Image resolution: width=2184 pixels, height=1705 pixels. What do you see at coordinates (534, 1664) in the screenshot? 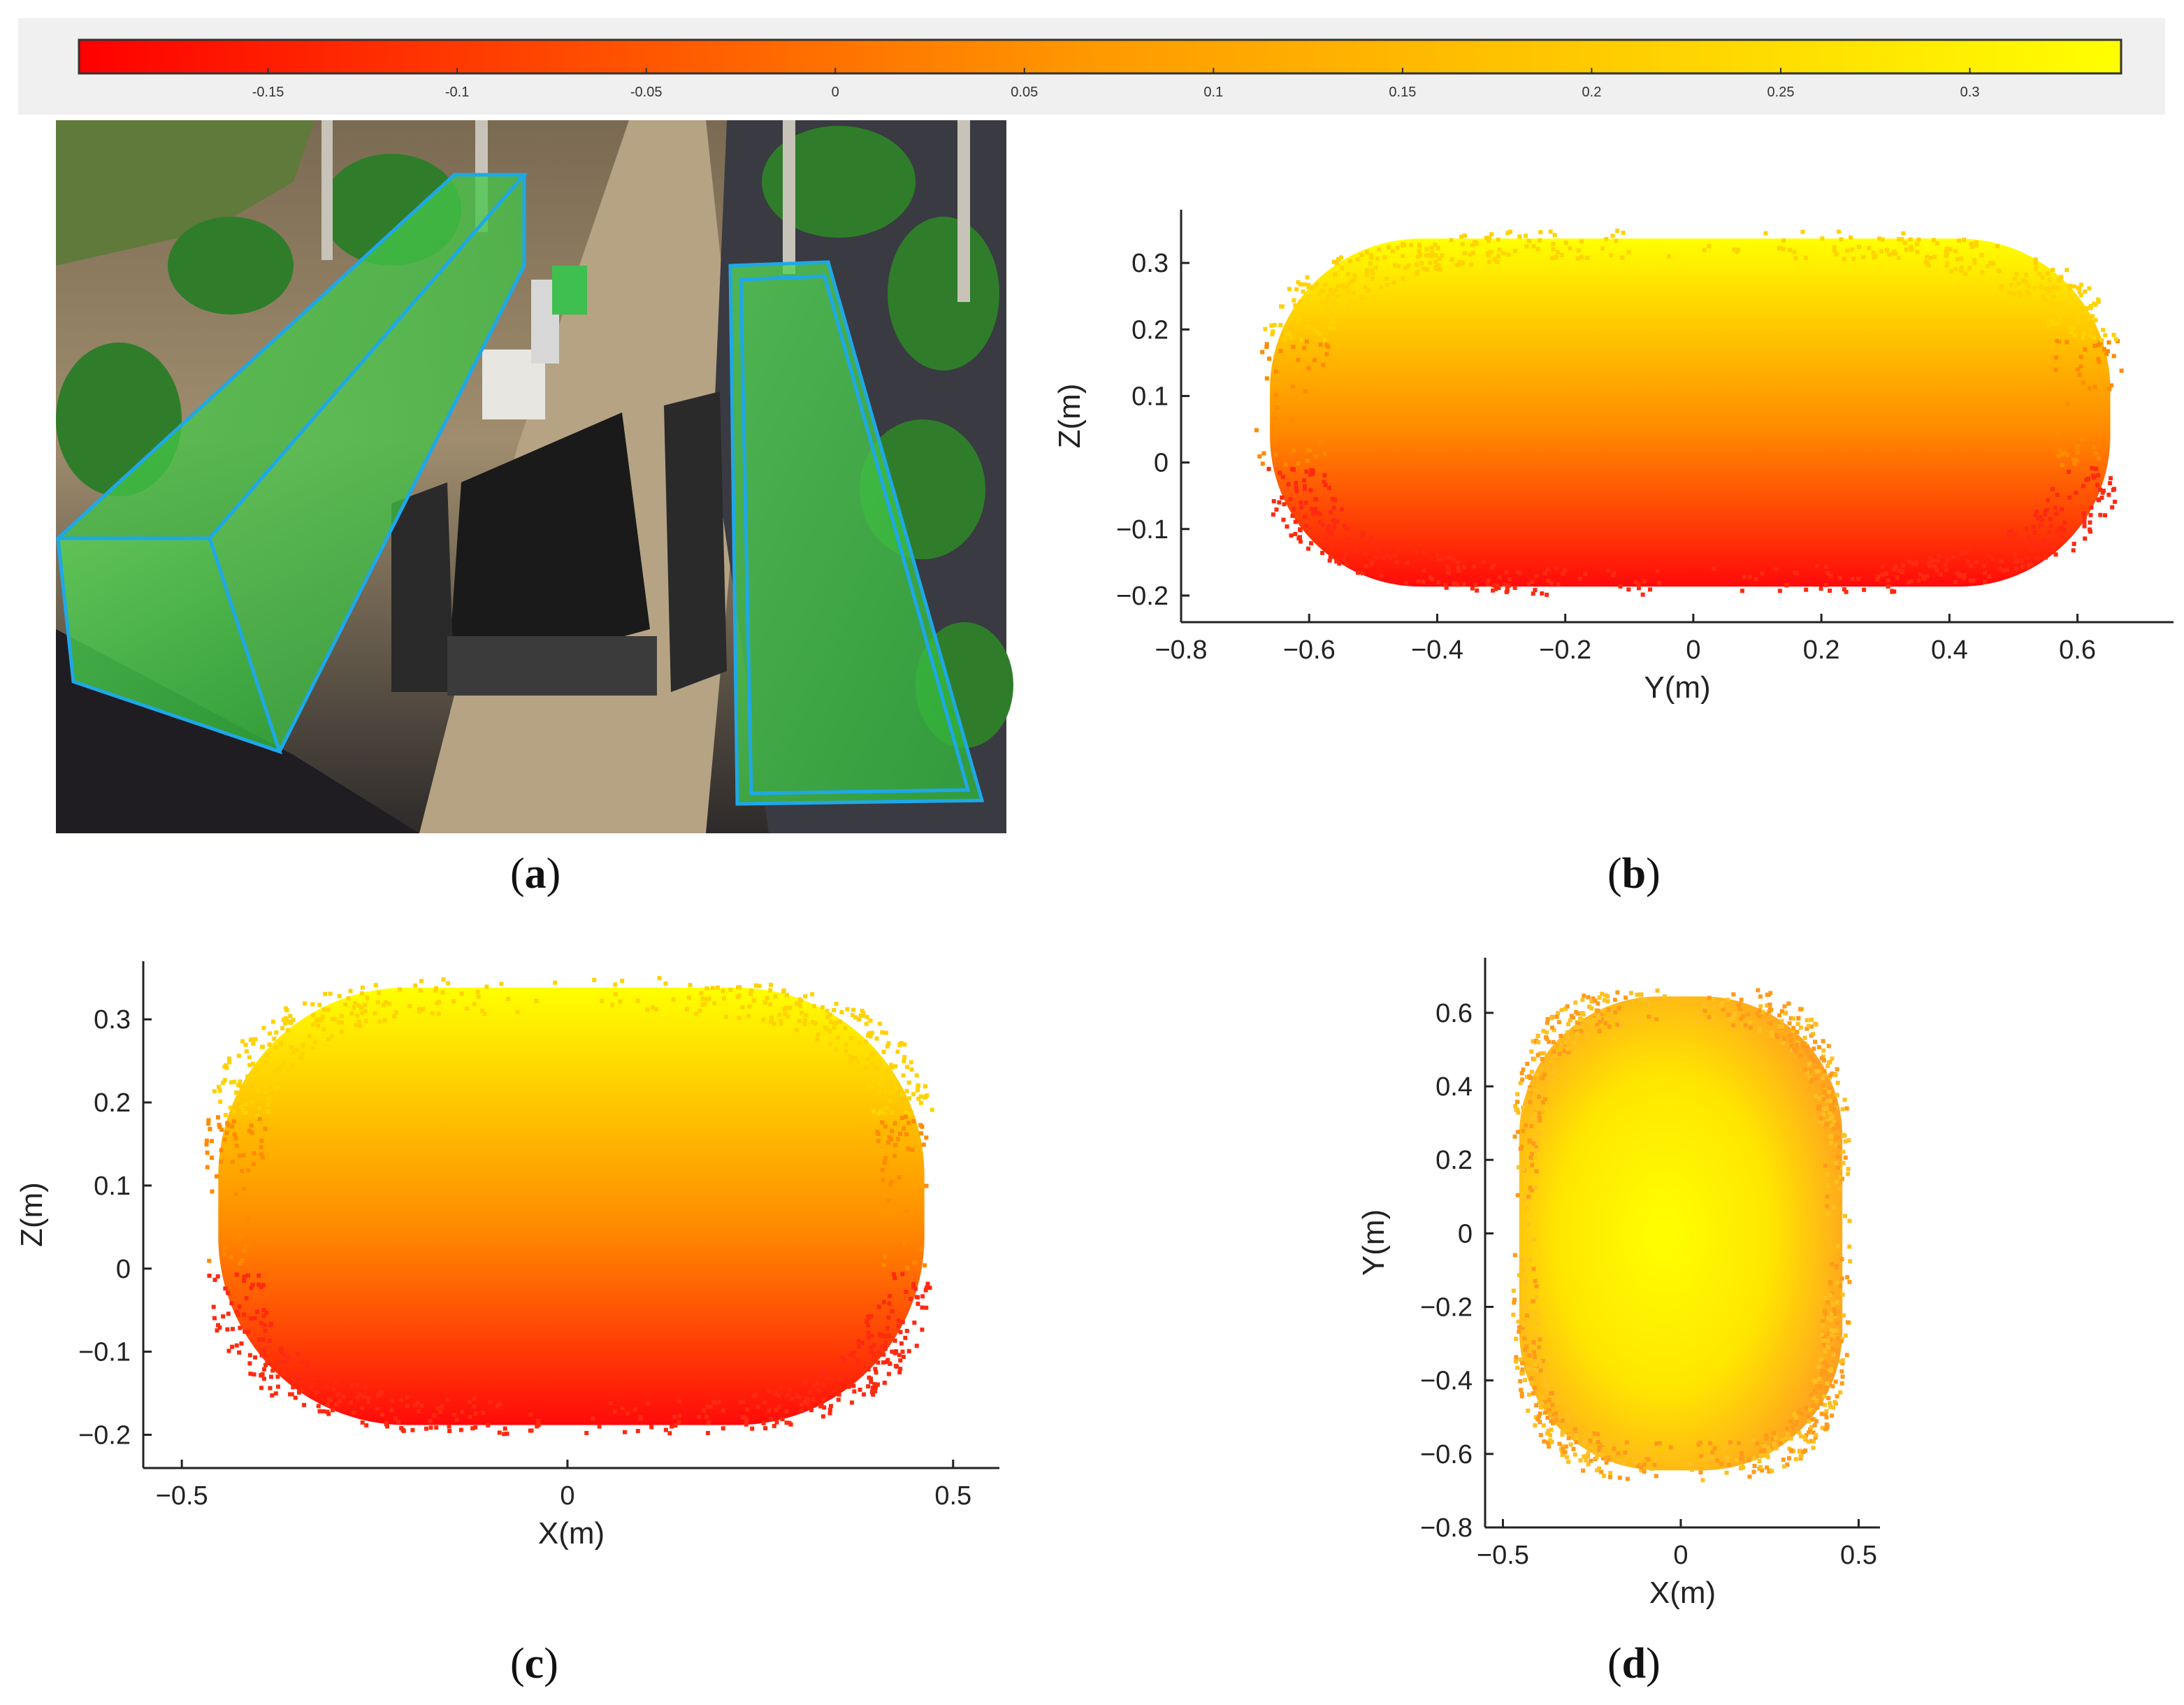
I see `caption-c: (c)` at bounding box center [534, 1664].